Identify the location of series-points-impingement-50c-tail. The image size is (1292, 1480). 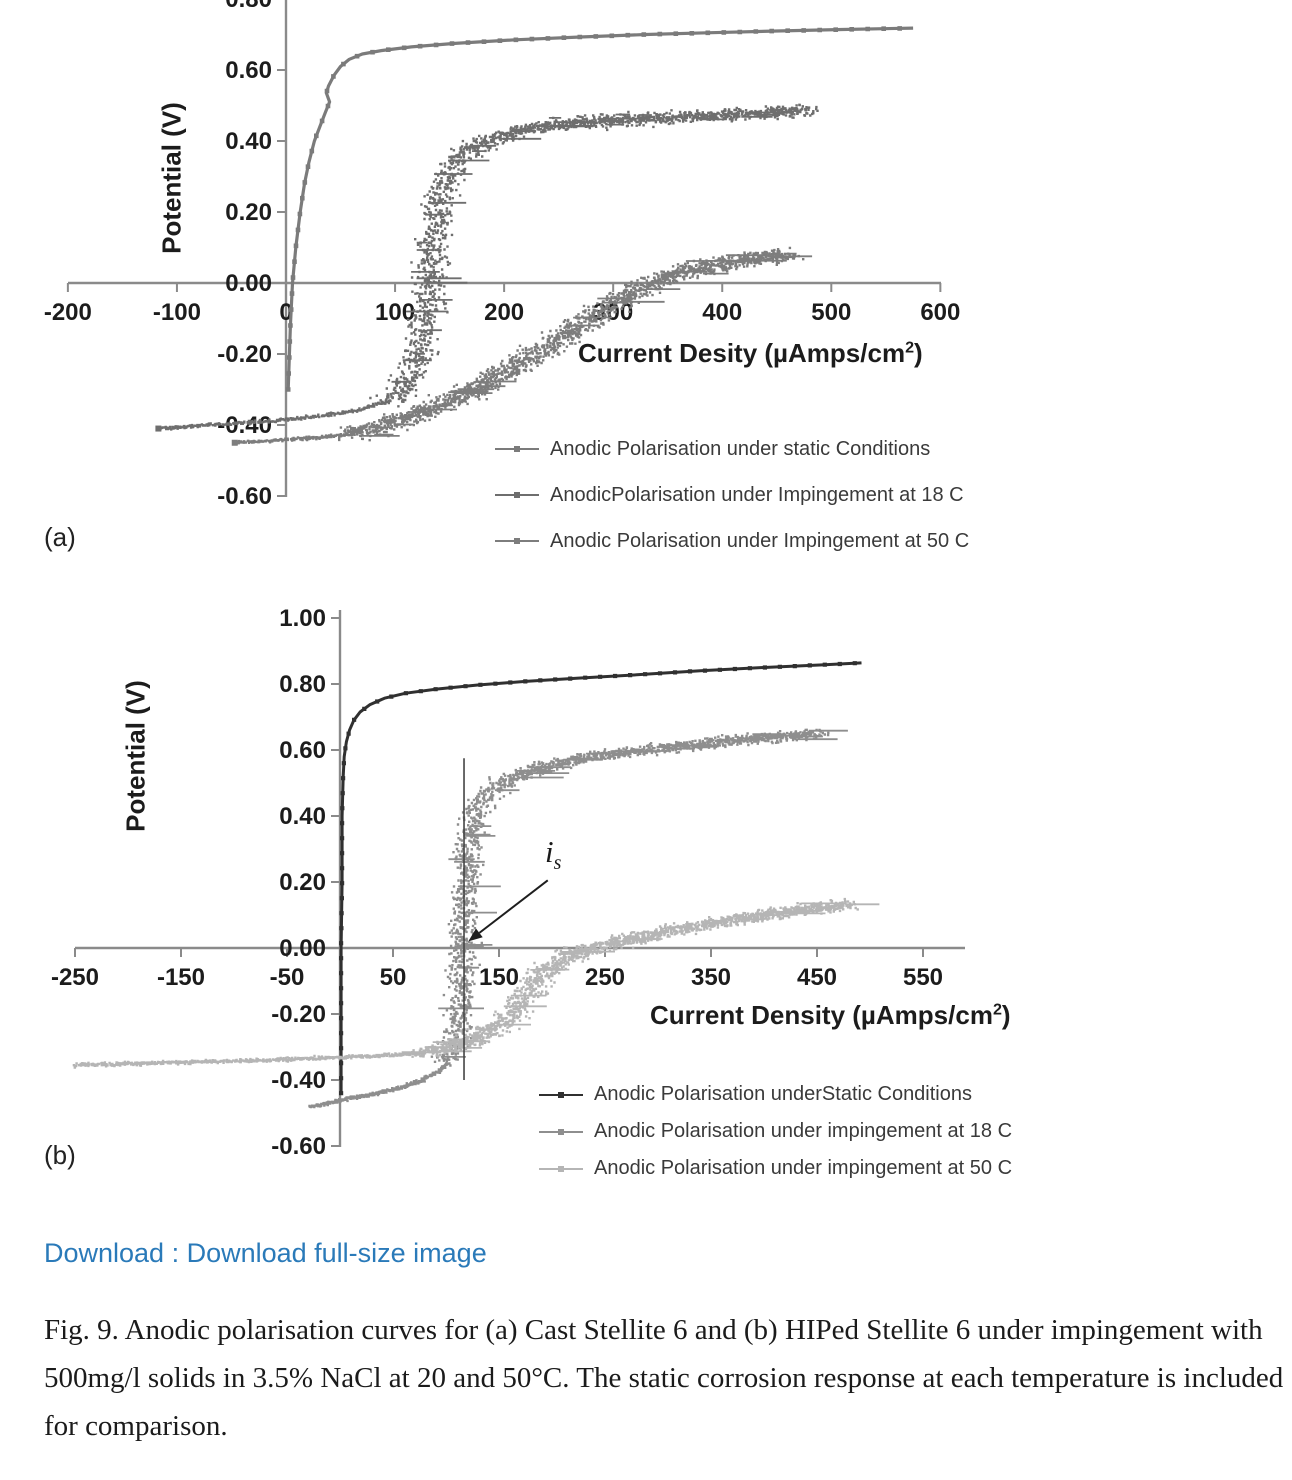
(247, 1060).